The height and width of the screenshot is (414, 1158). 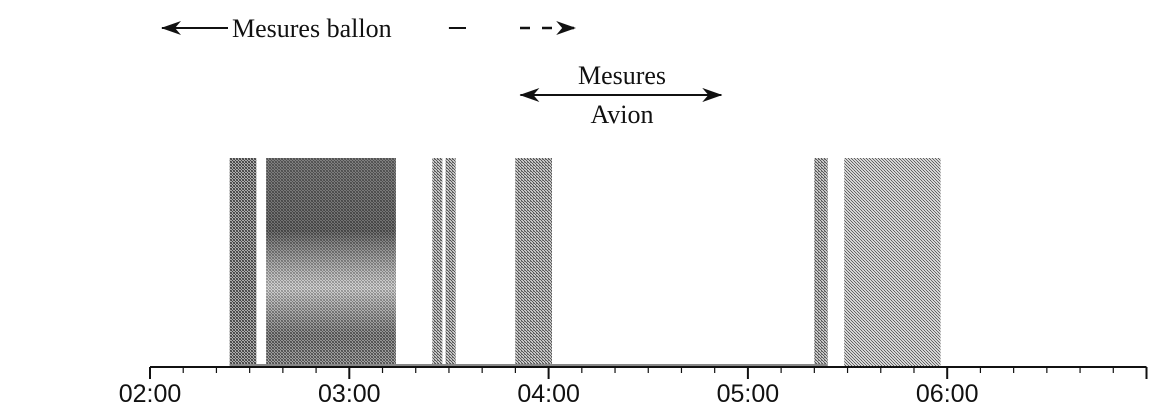 I want to click on x-tick-label: 06:00, so click(x=947, y=394).